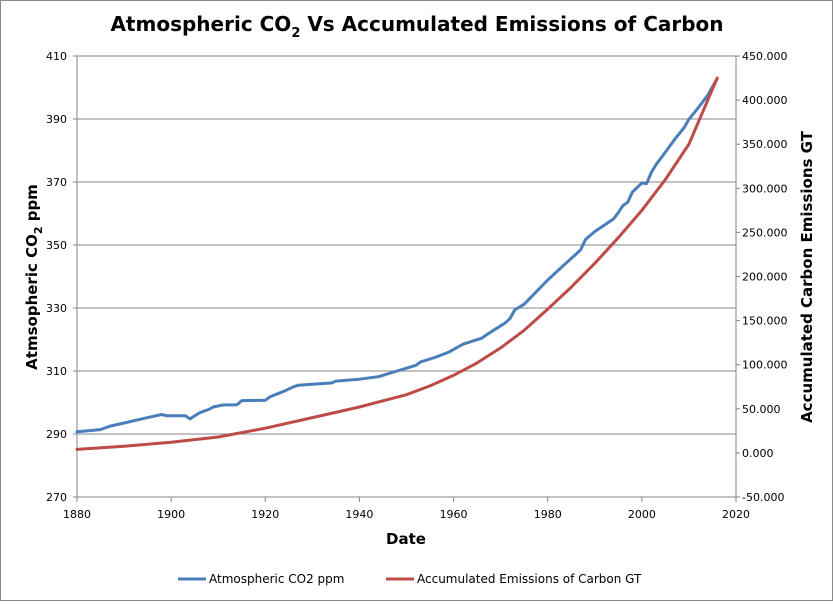  I want to click on x-tick-label: 2020, so click(736, 514).